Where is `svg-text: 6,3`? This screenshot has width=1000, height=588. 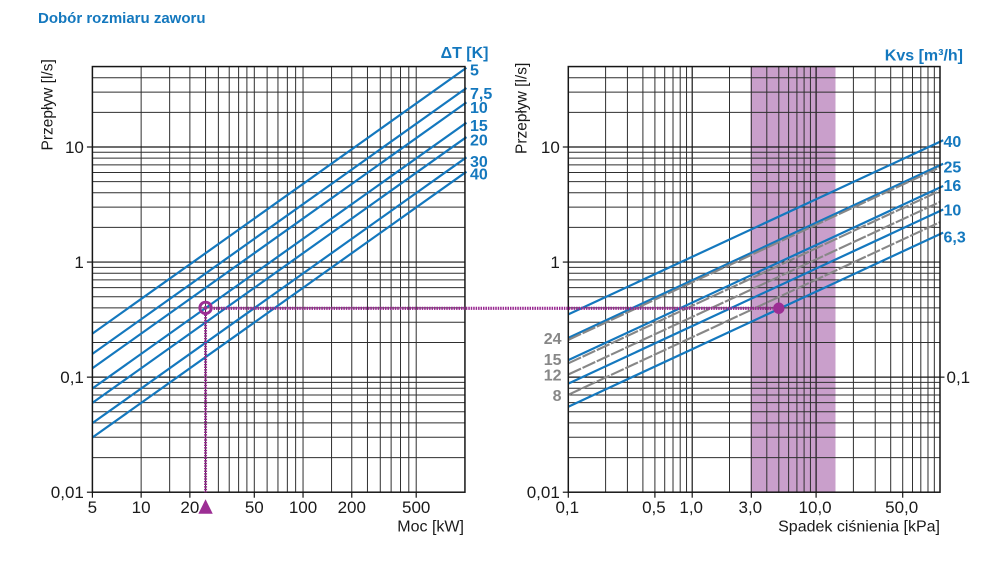
svg-text: 6,3 is located at coordinates (955, 237).